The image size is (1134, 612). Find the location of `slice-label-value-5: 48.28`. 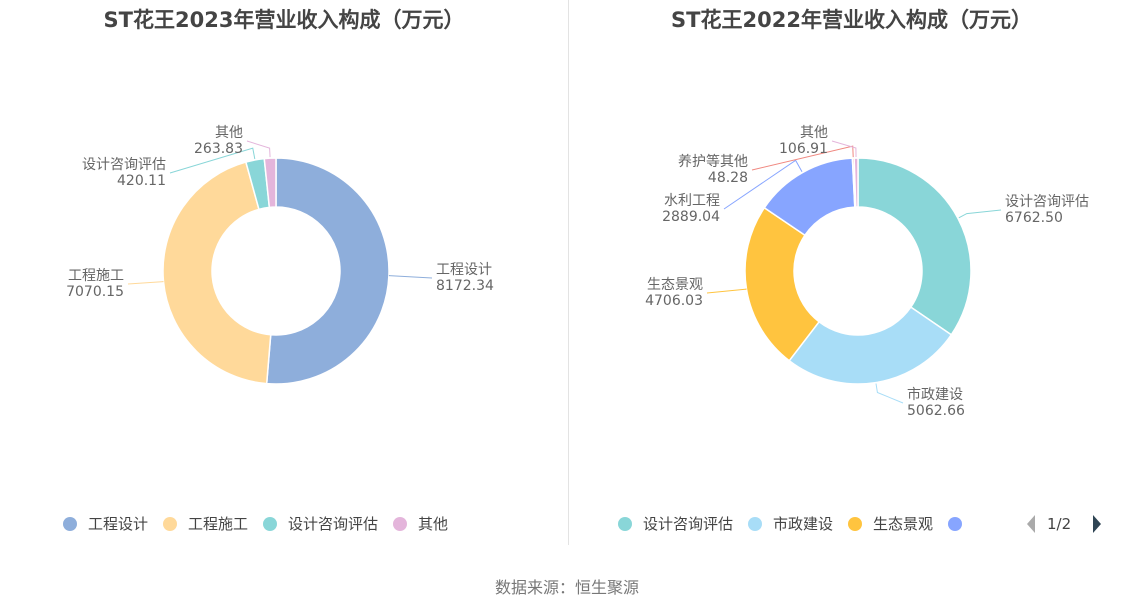

slice-label-value-5: 48.28 is located at coordinates (728, 178).